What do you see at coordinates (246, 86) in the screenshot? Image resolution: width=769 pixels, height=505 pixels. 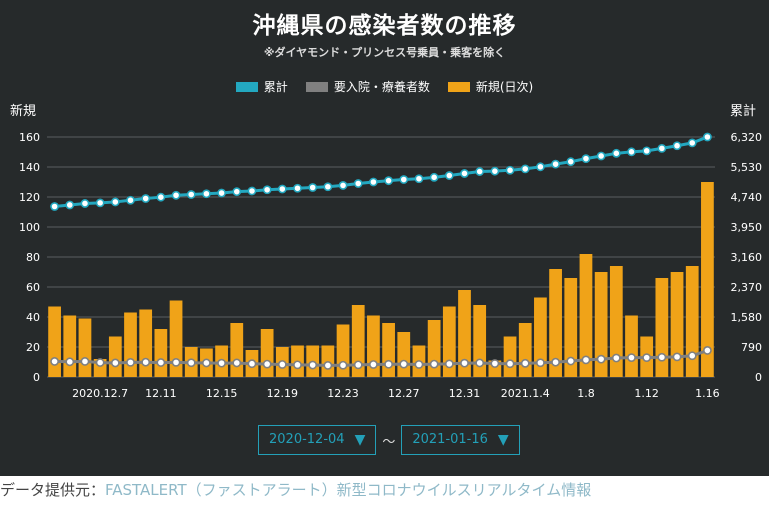 I see `legend-swatch-cumulative` at bounding box center [246, 86].